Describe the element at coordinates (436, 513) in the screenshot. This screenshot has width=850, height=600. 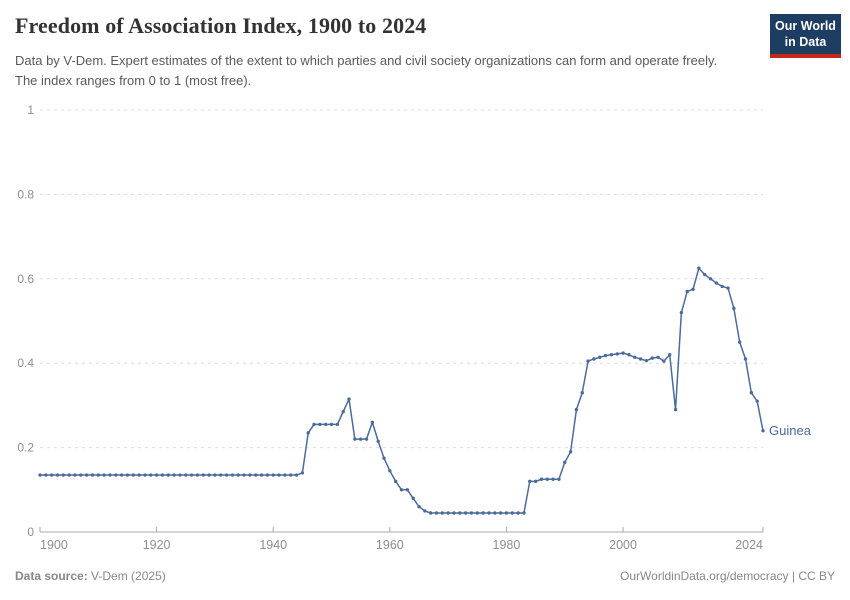
I see `data-point-1968` at that location.